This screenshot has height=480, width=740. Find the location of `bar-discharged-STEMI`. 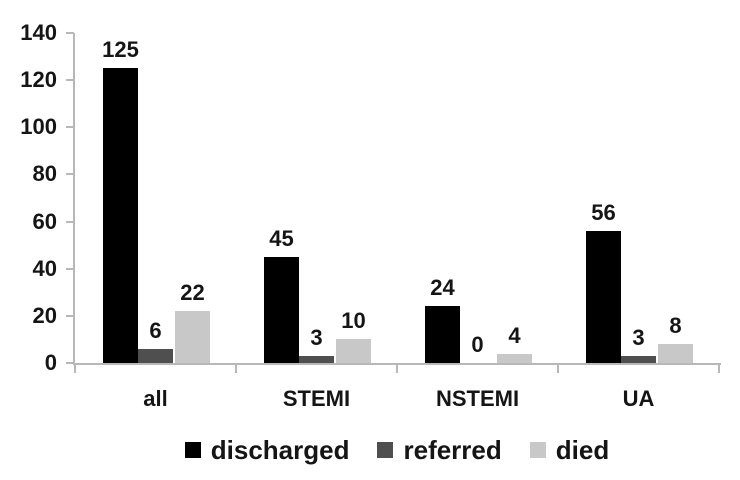

bar-discharged-STEMI is located at coordinates (281, 310).